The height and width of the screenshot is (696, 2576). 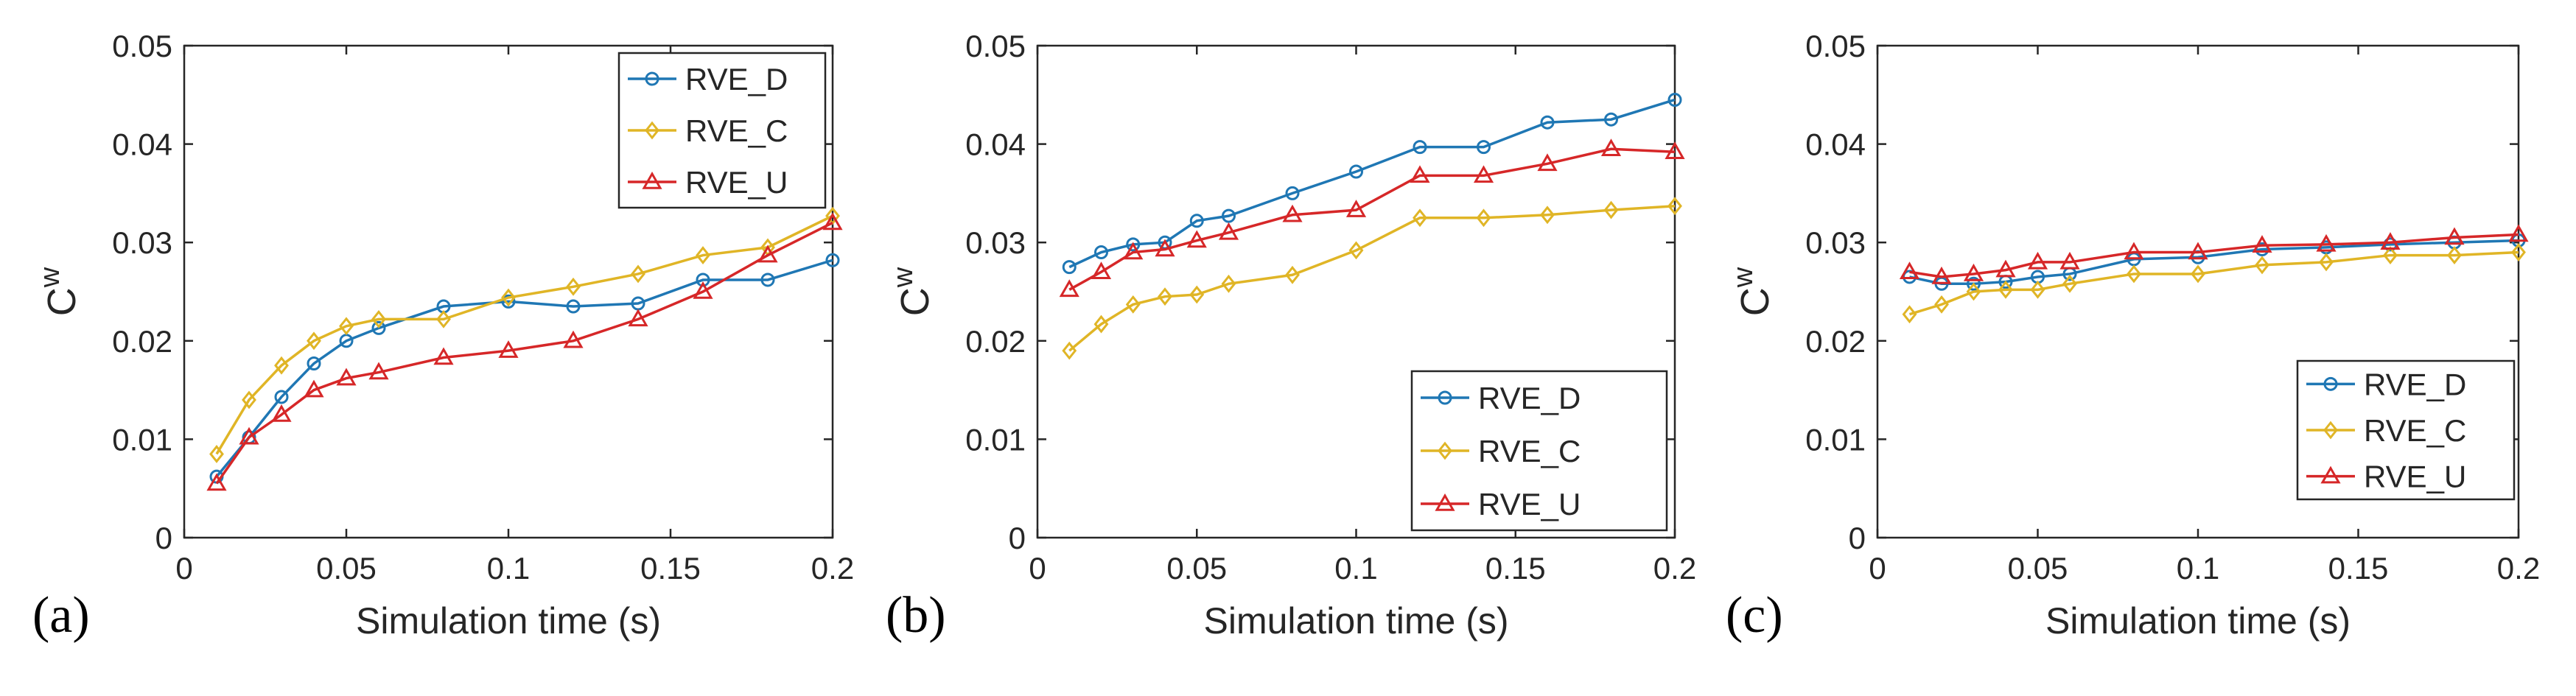 I want to click on y-tick-label: 0.02, so click(x=996, y=342).